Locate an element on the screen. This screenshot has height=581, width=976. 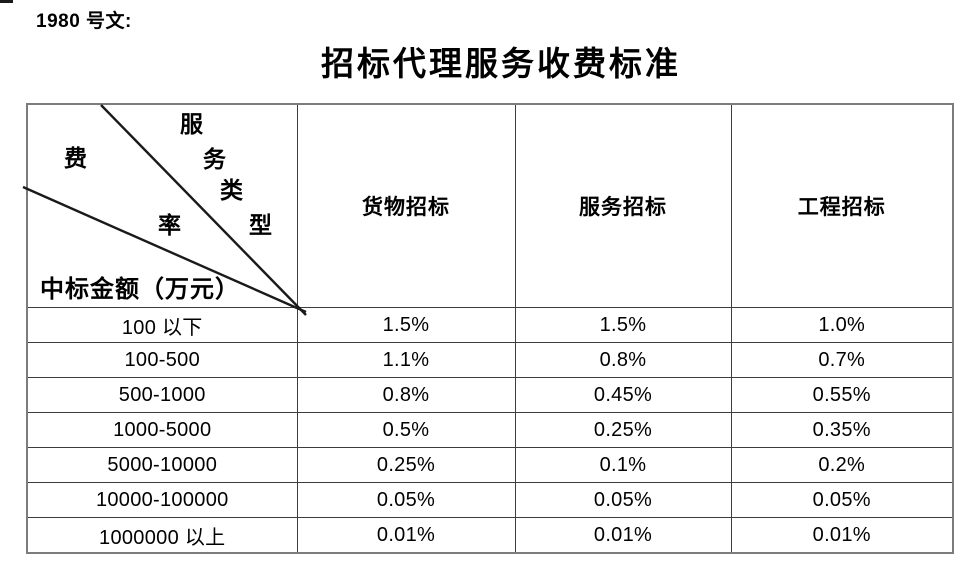
column-header-goods-bidding: 货物招标 is located at coordinates (406, 205).